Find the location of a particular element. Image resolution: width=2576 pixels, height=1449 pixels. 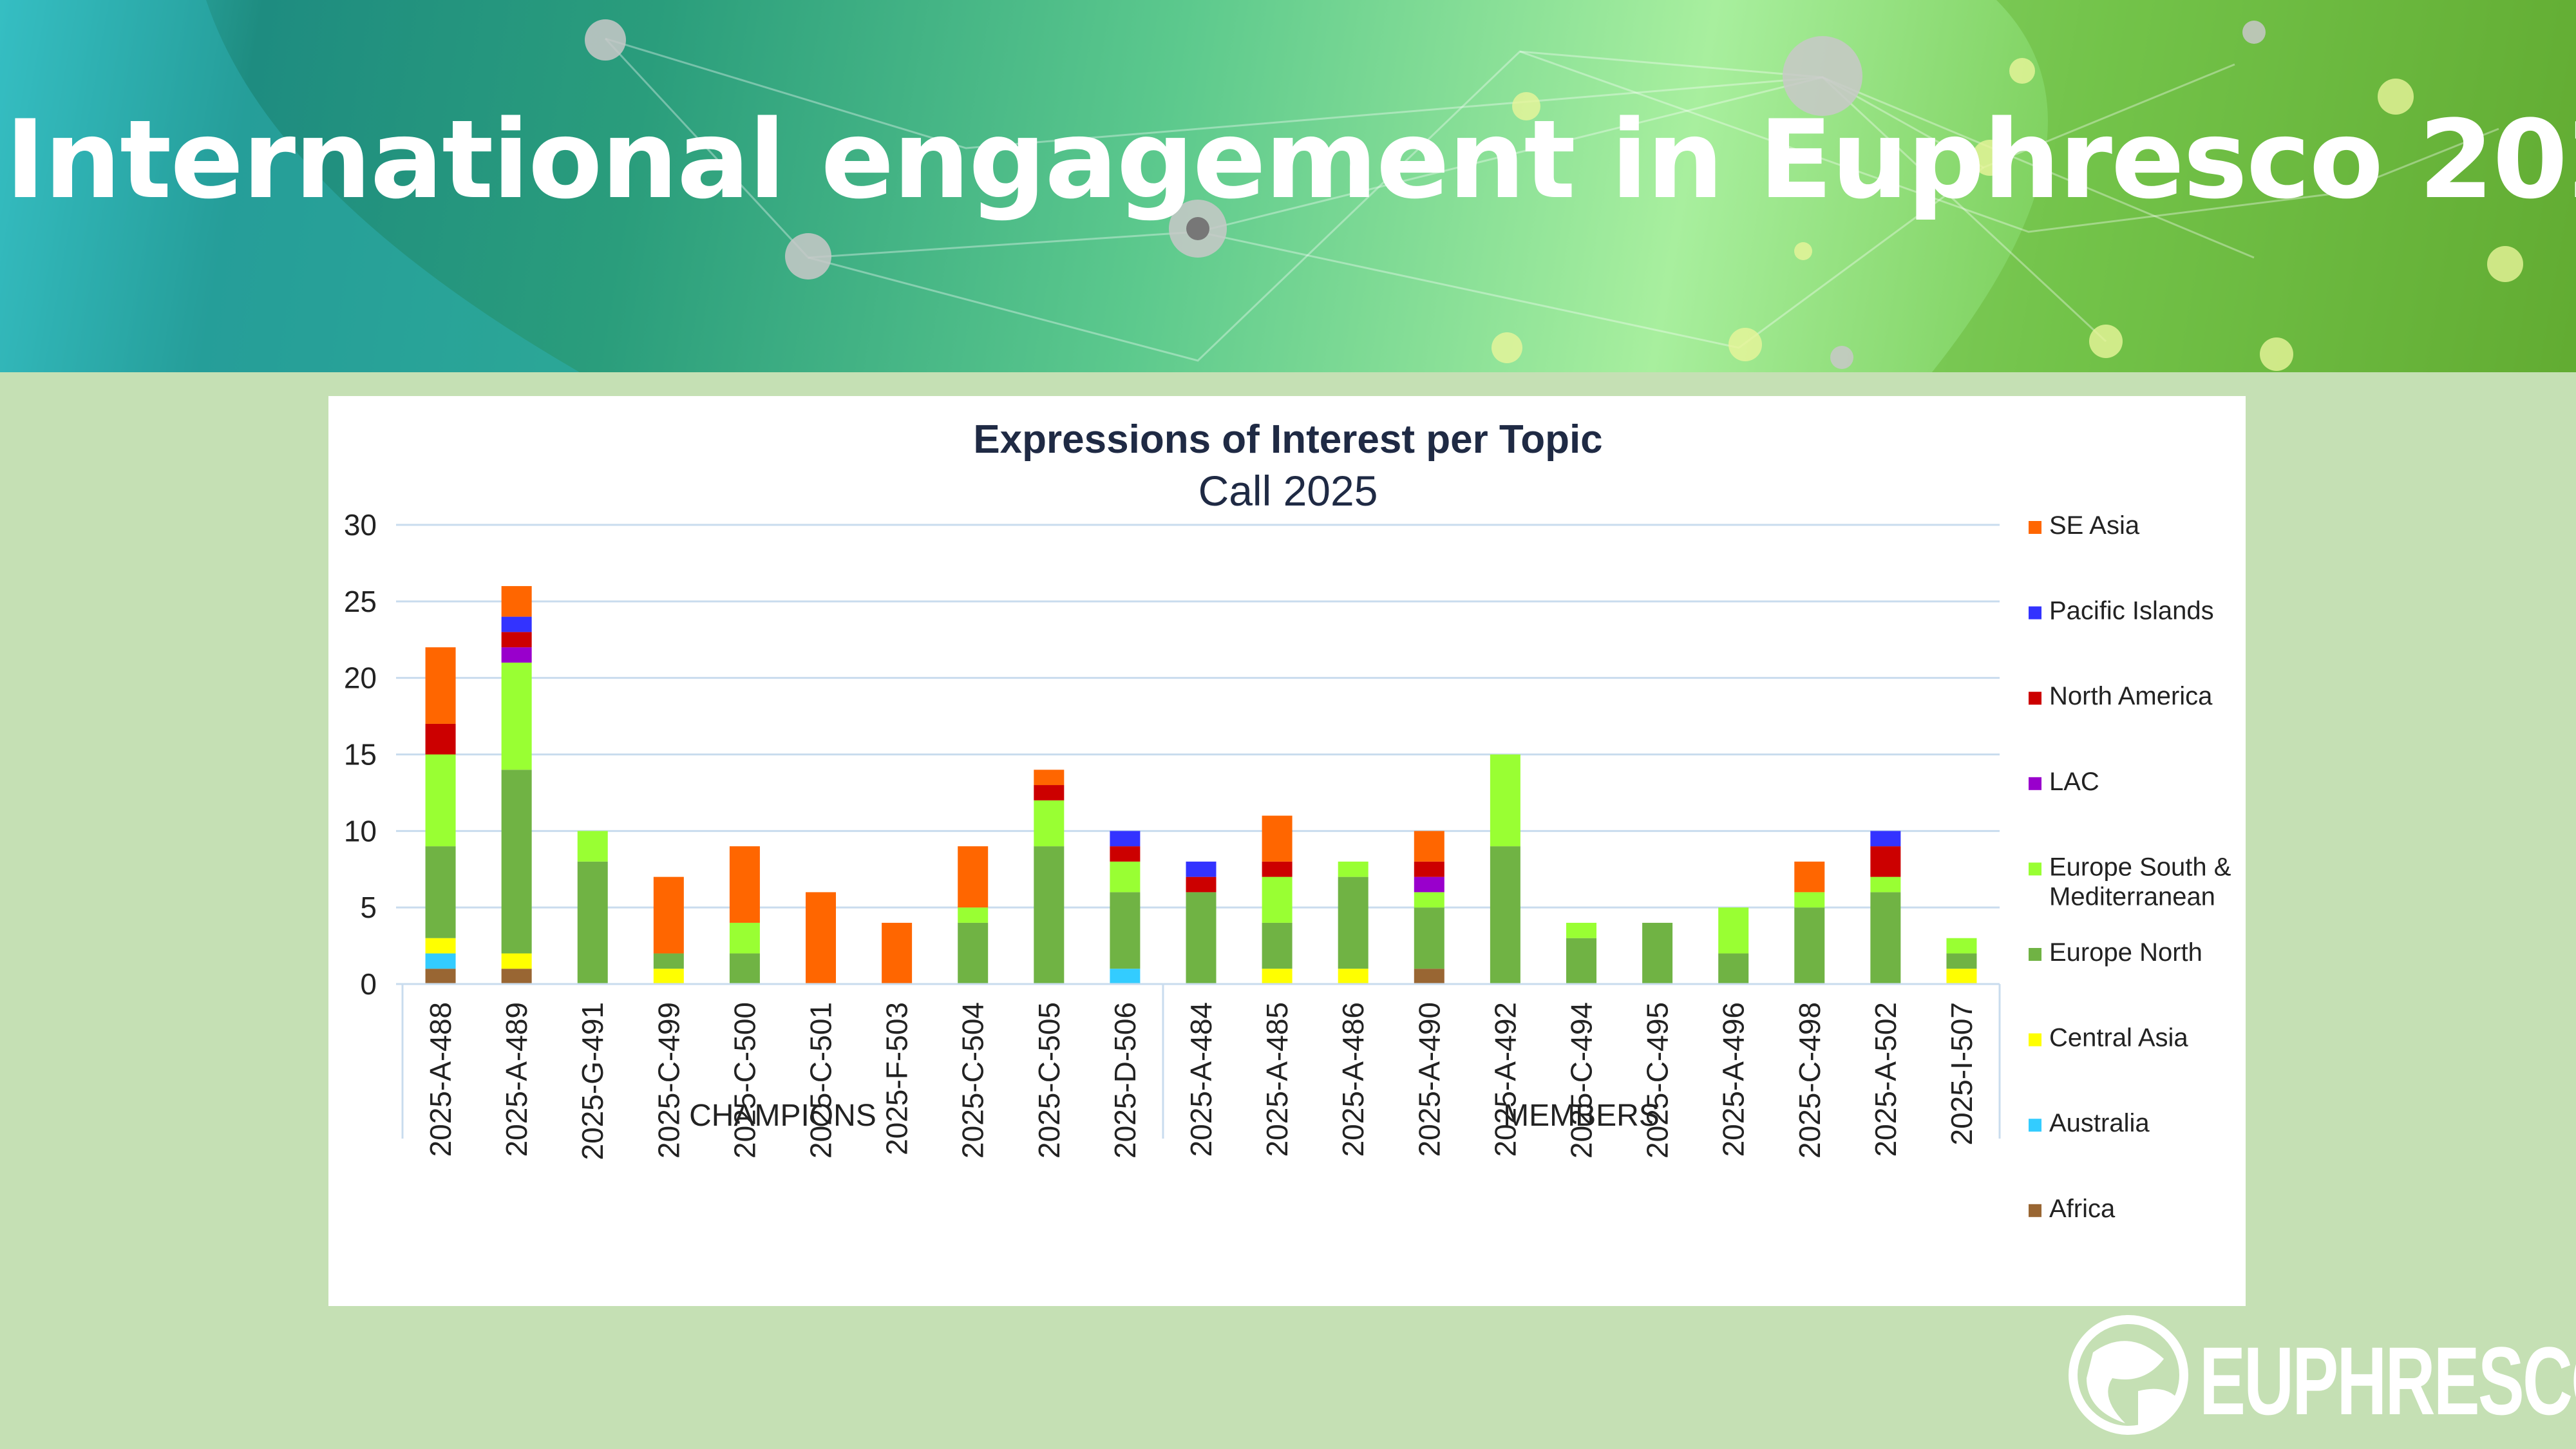

bar-segment-lac is located at coordinates (516, 655).